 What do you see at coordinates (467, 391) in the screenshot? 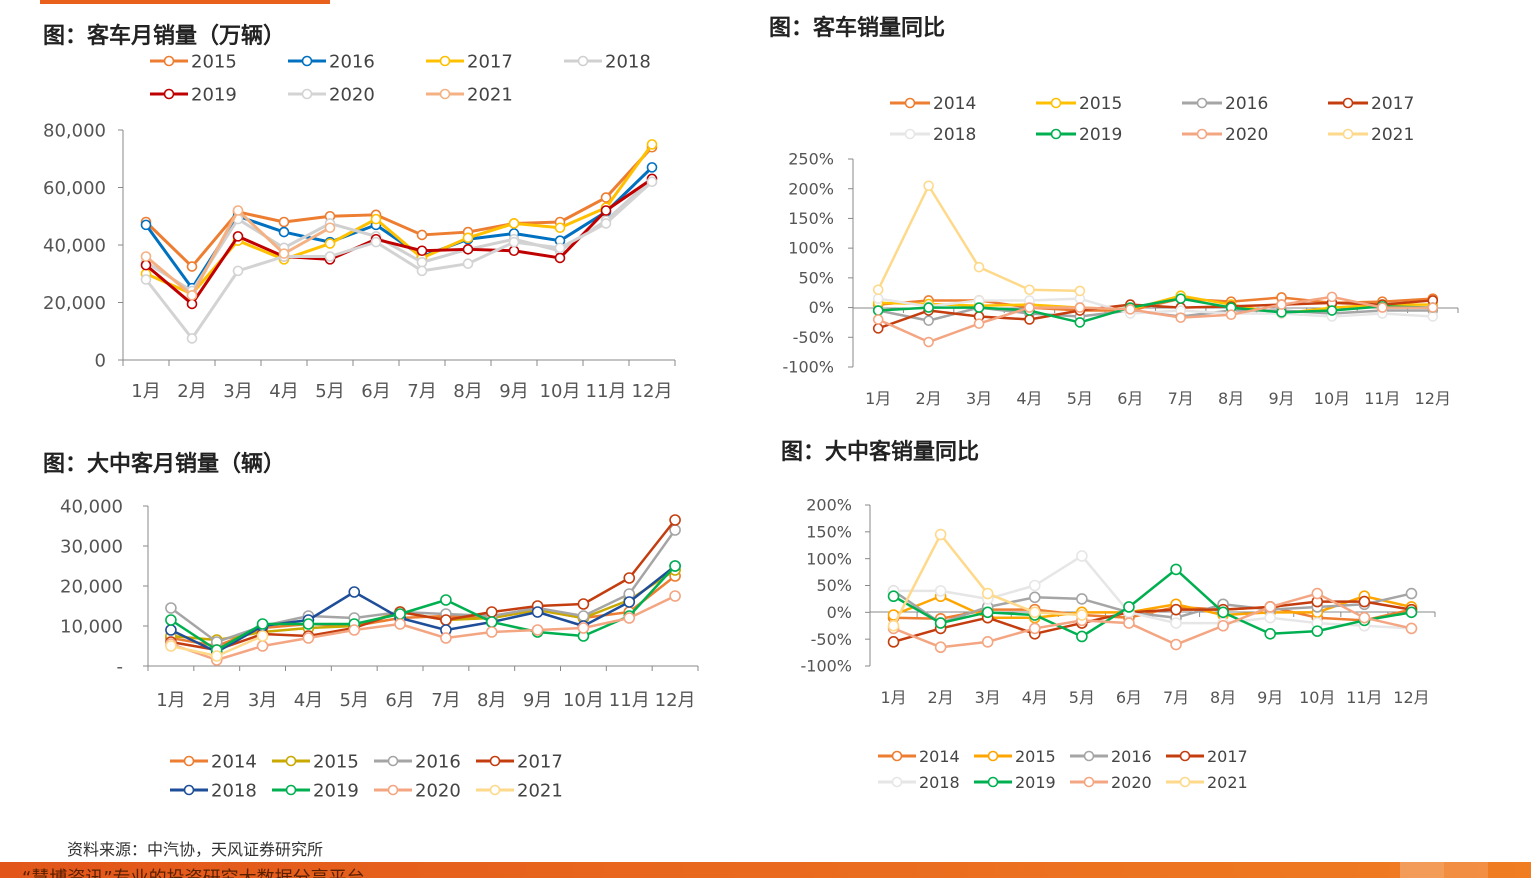
I see `x-tick-label: 8月` at bounding box center [467, 391].